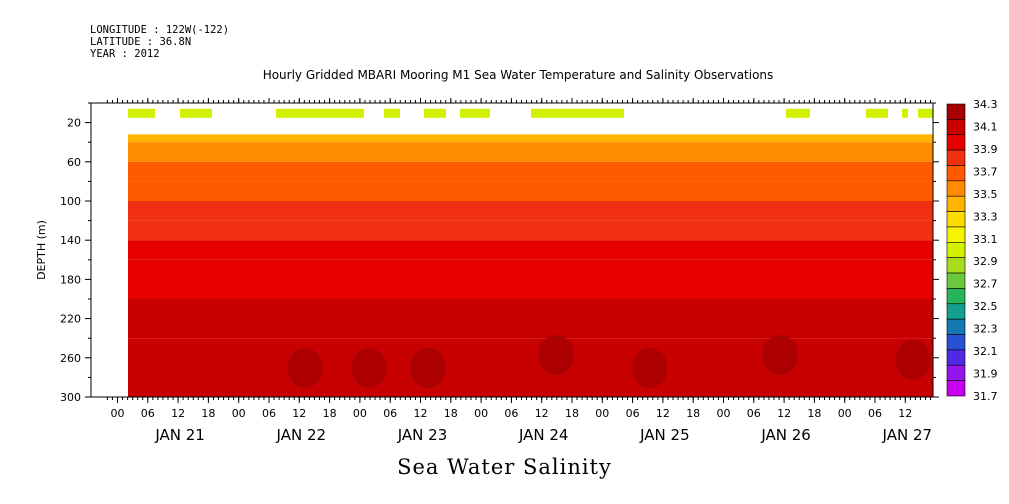 The width and height of the screenshot is (1009, 504). What do you see at coordinates (504, 467) in the screenshot?
I see `variable-title: Sea Water Salinity` at bounding box center [504, 467].